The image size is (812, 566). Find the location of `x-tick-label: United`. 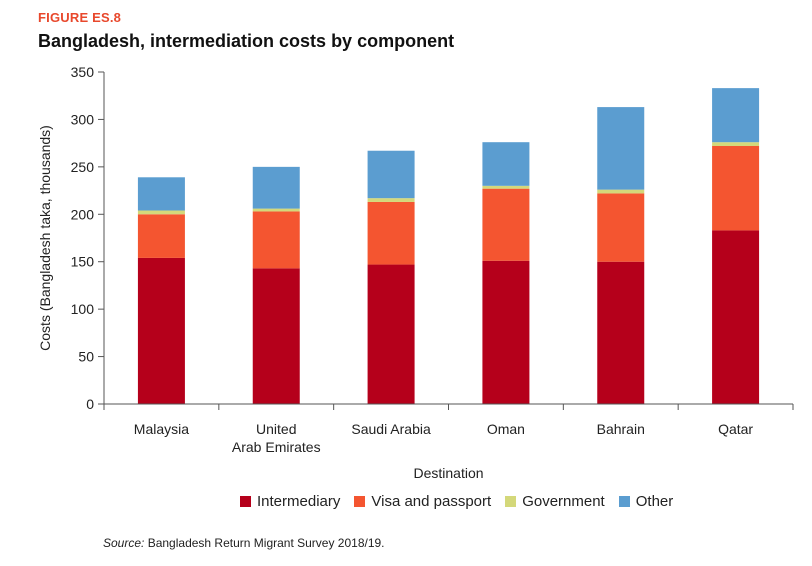

x-tick-label: United is located at coordinates (276, 429).